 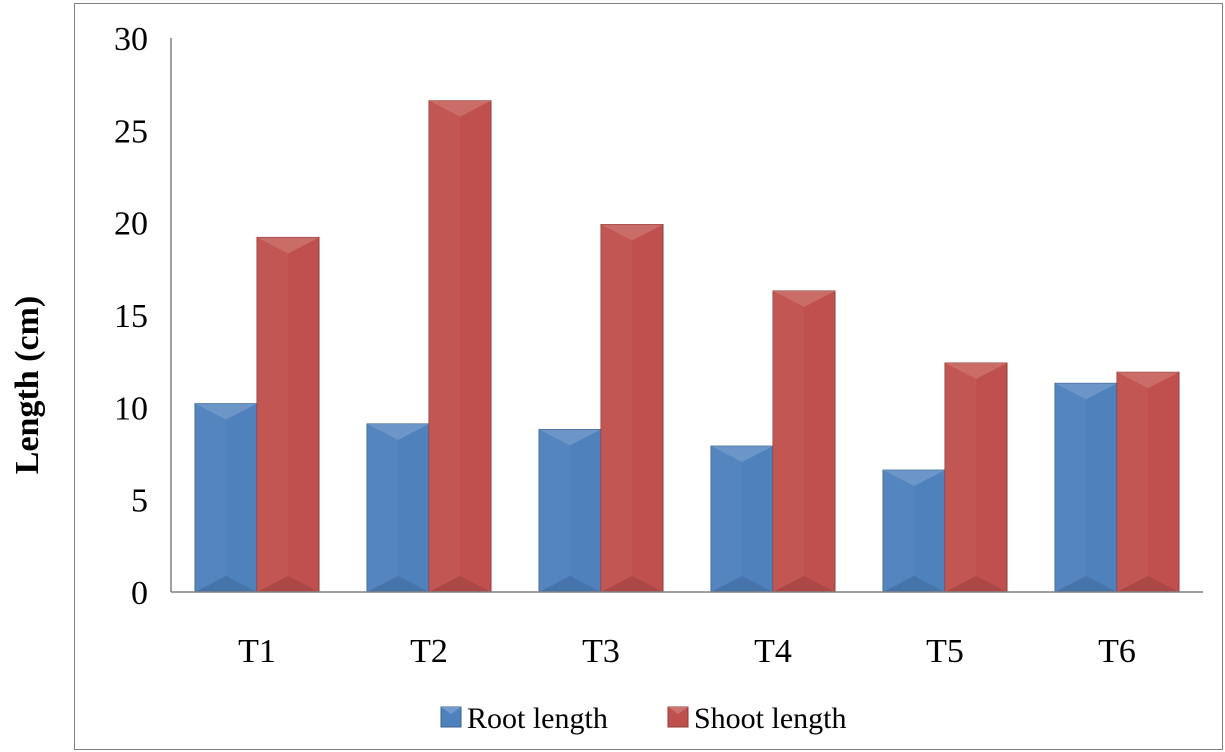 I want to click on y-axis-ticks: 0 5 10 15 20 25 30, so click(x=131, y=316).